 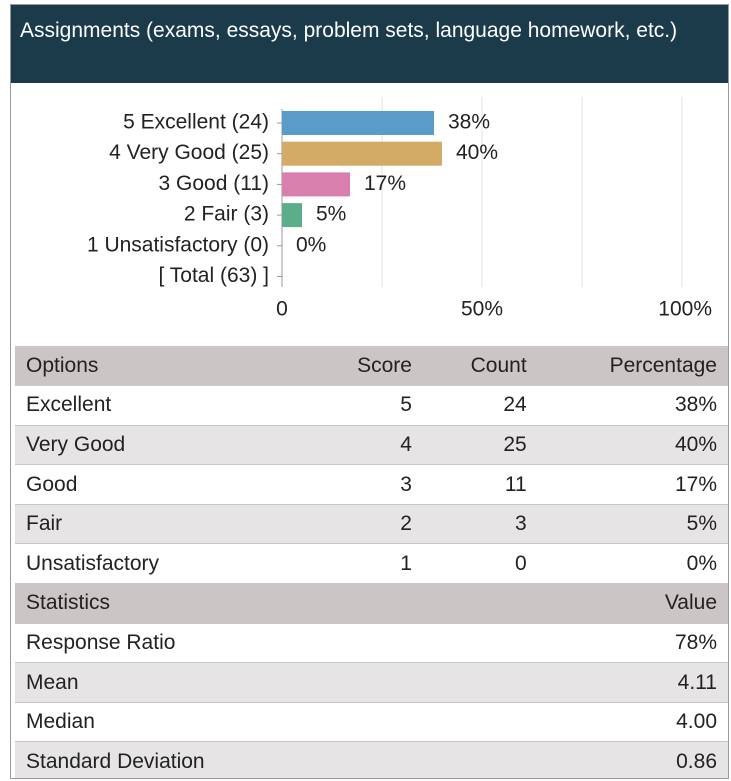 I want to click on table-cell: 5%, so click(x=632, y=524).